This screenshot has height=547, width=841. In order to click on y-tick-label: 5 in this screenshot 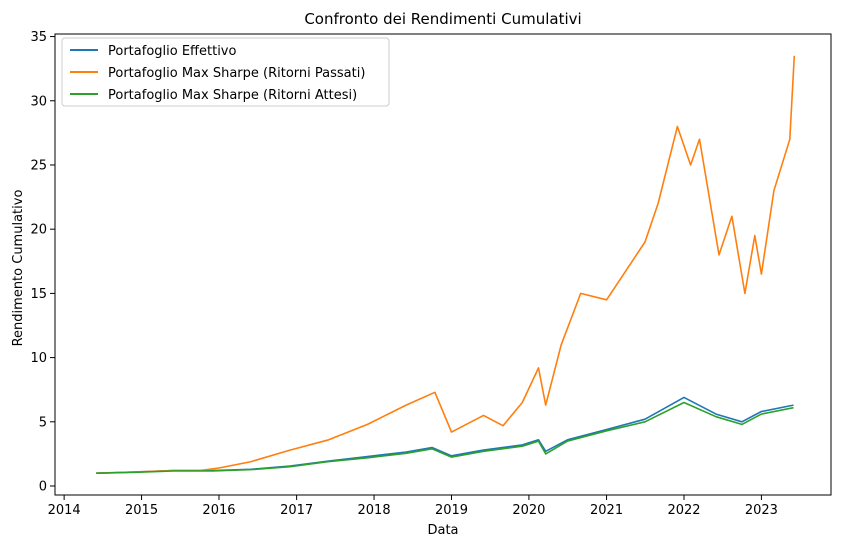, I will do `click(43, 422)`.